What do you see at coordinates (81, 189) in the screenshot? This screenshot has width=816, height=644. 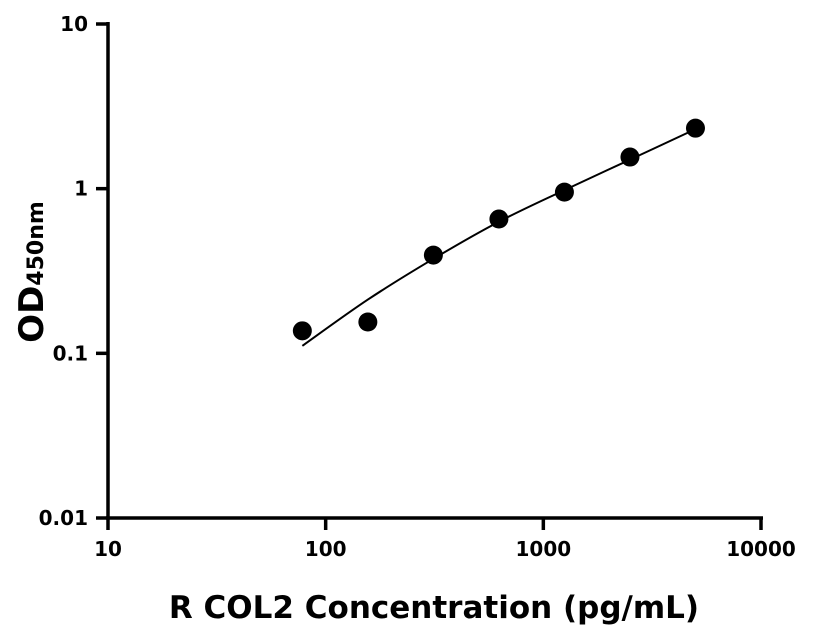 I see `y-tick-label: 1` at bounding box center [81, 189].